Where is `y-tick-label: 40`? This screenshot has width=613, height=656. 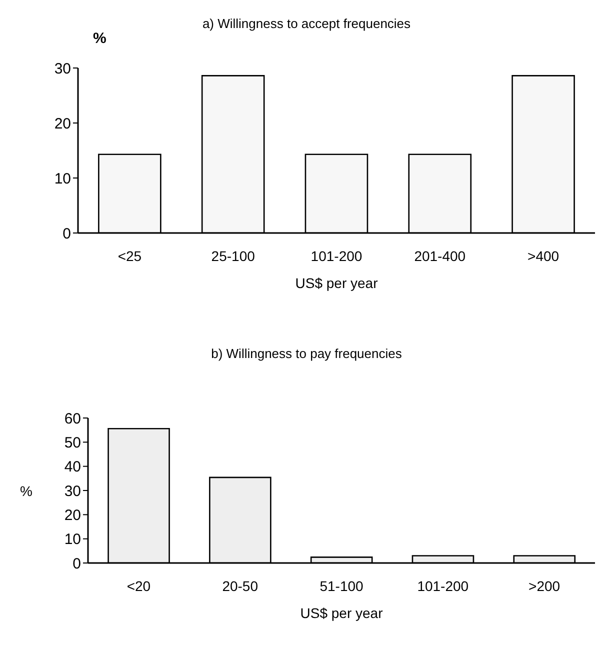 y-tick-label: 40 is located at coordinates (72, 467).